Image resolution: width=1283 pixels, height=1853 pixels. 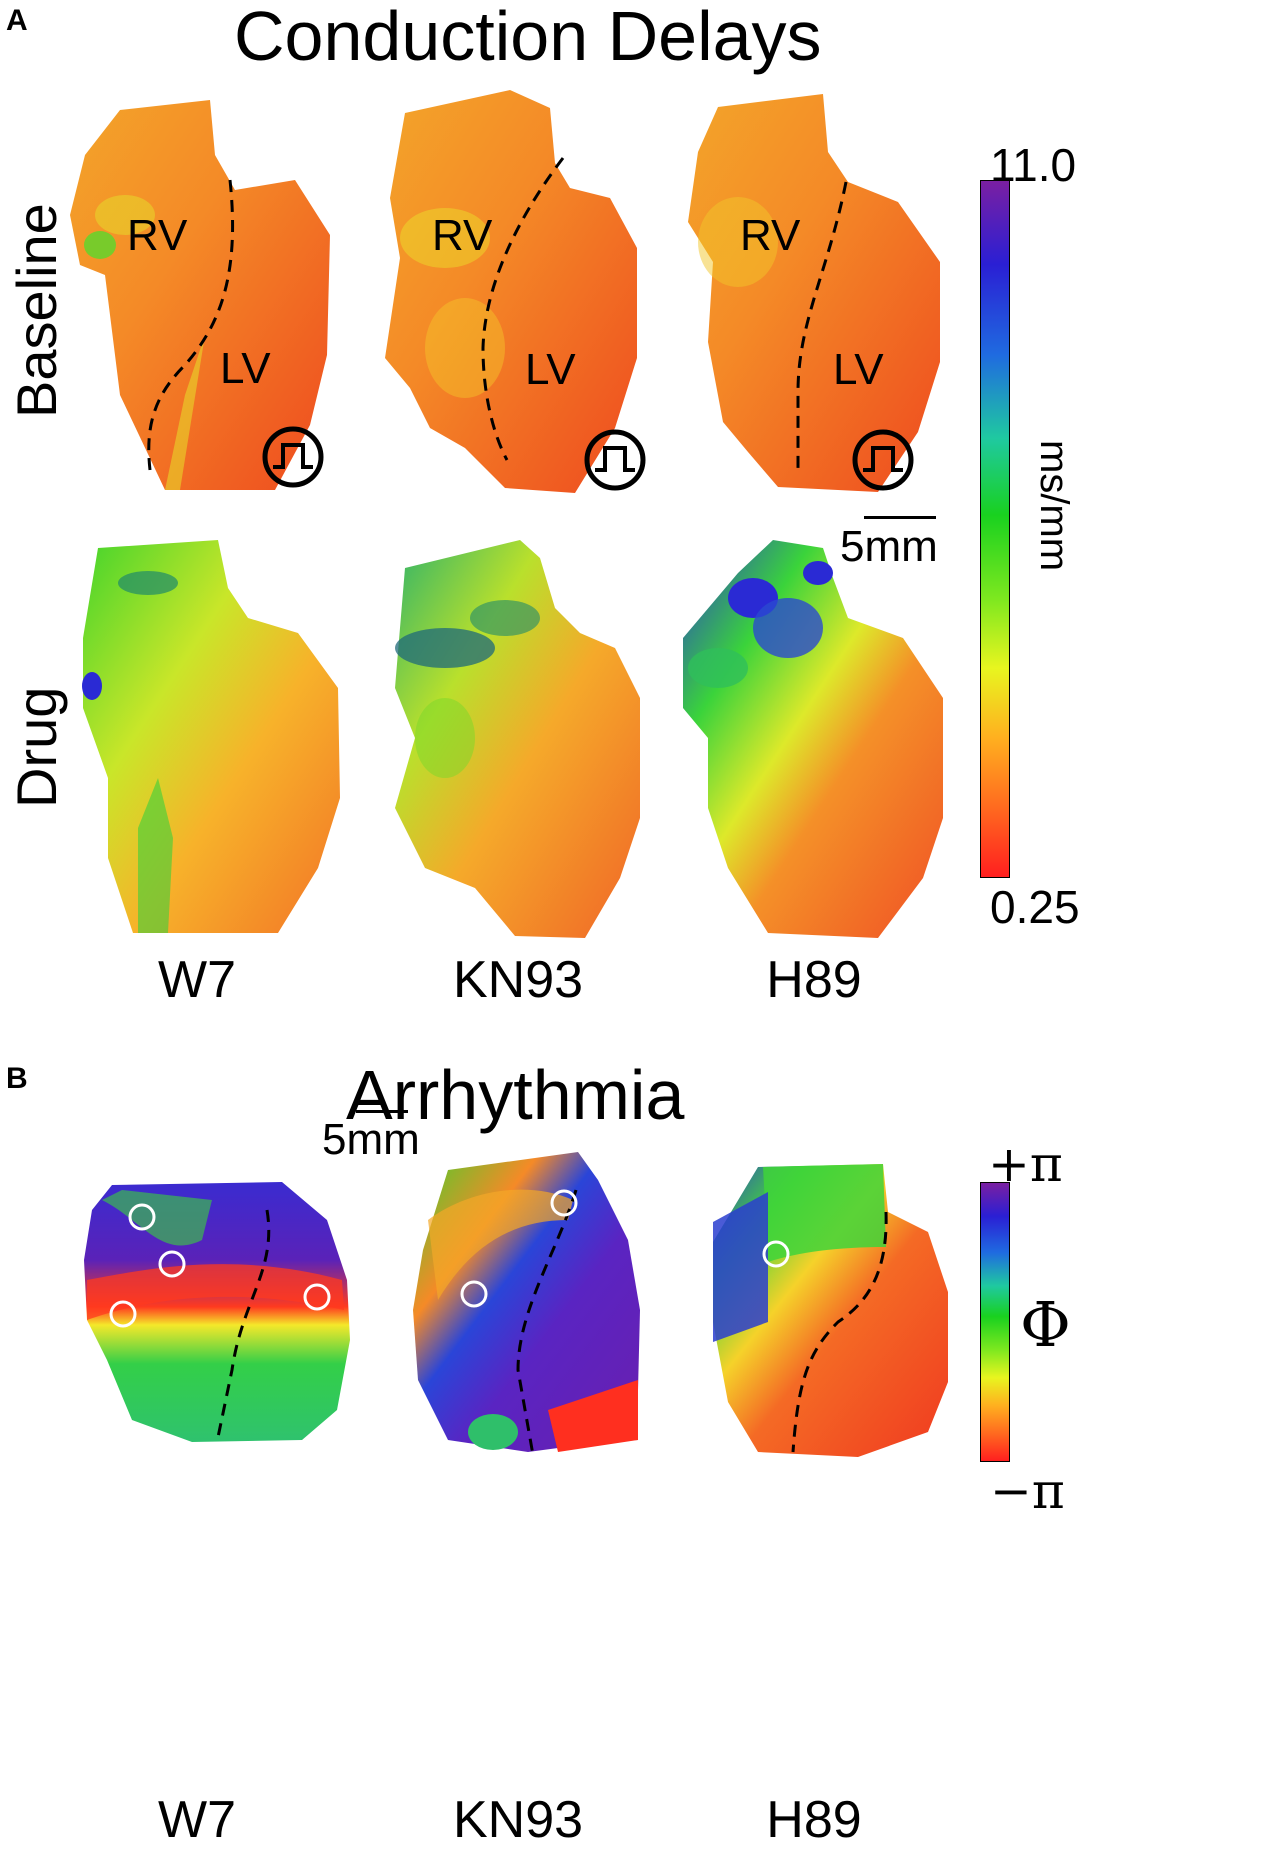 What do you see at coordinates (518, 1820) in the screenshot?
I see `column-label-b-kn93: KN93` at bounding box center [518, 1820].